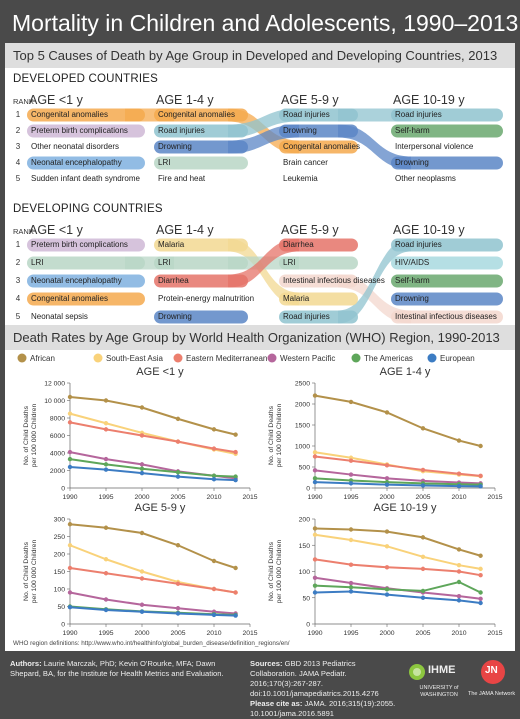 The width and height of the screenshot is (520, 719). What do you see at coordinates (302, 447) in the screenshot?
I see `y-tick-label: 1000` at bounding box center [302, 447].